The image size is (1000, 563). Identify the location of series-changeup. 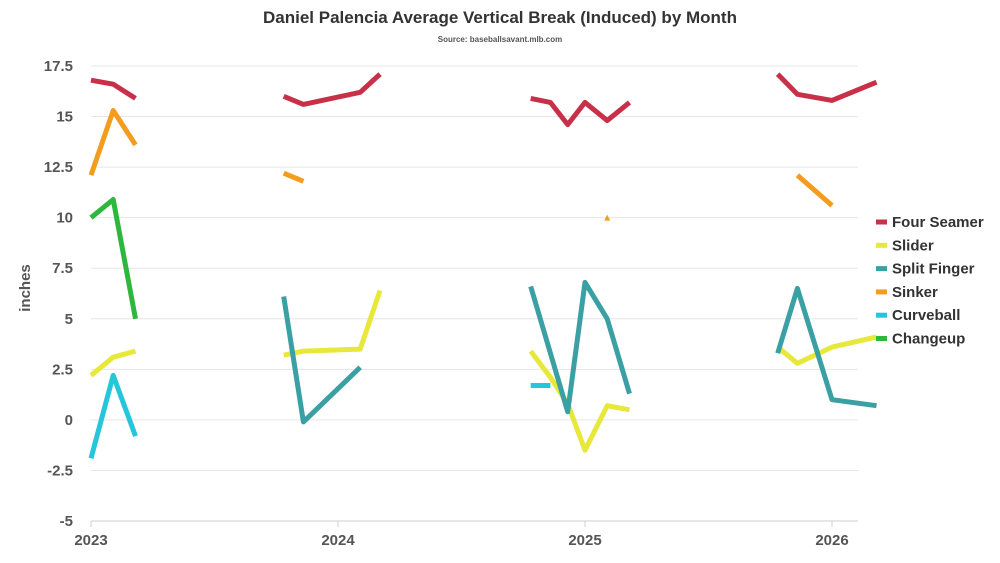
(113, 258).